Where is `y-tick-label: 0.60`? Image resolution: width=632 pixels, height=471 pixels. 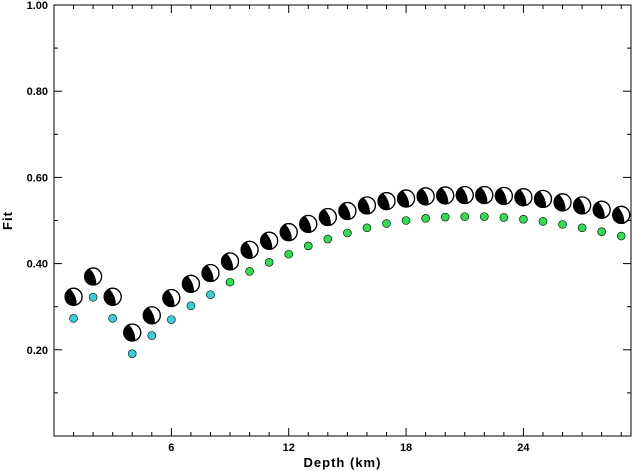 y-tick-label: 0.60 is located at coordinates (37, 178).